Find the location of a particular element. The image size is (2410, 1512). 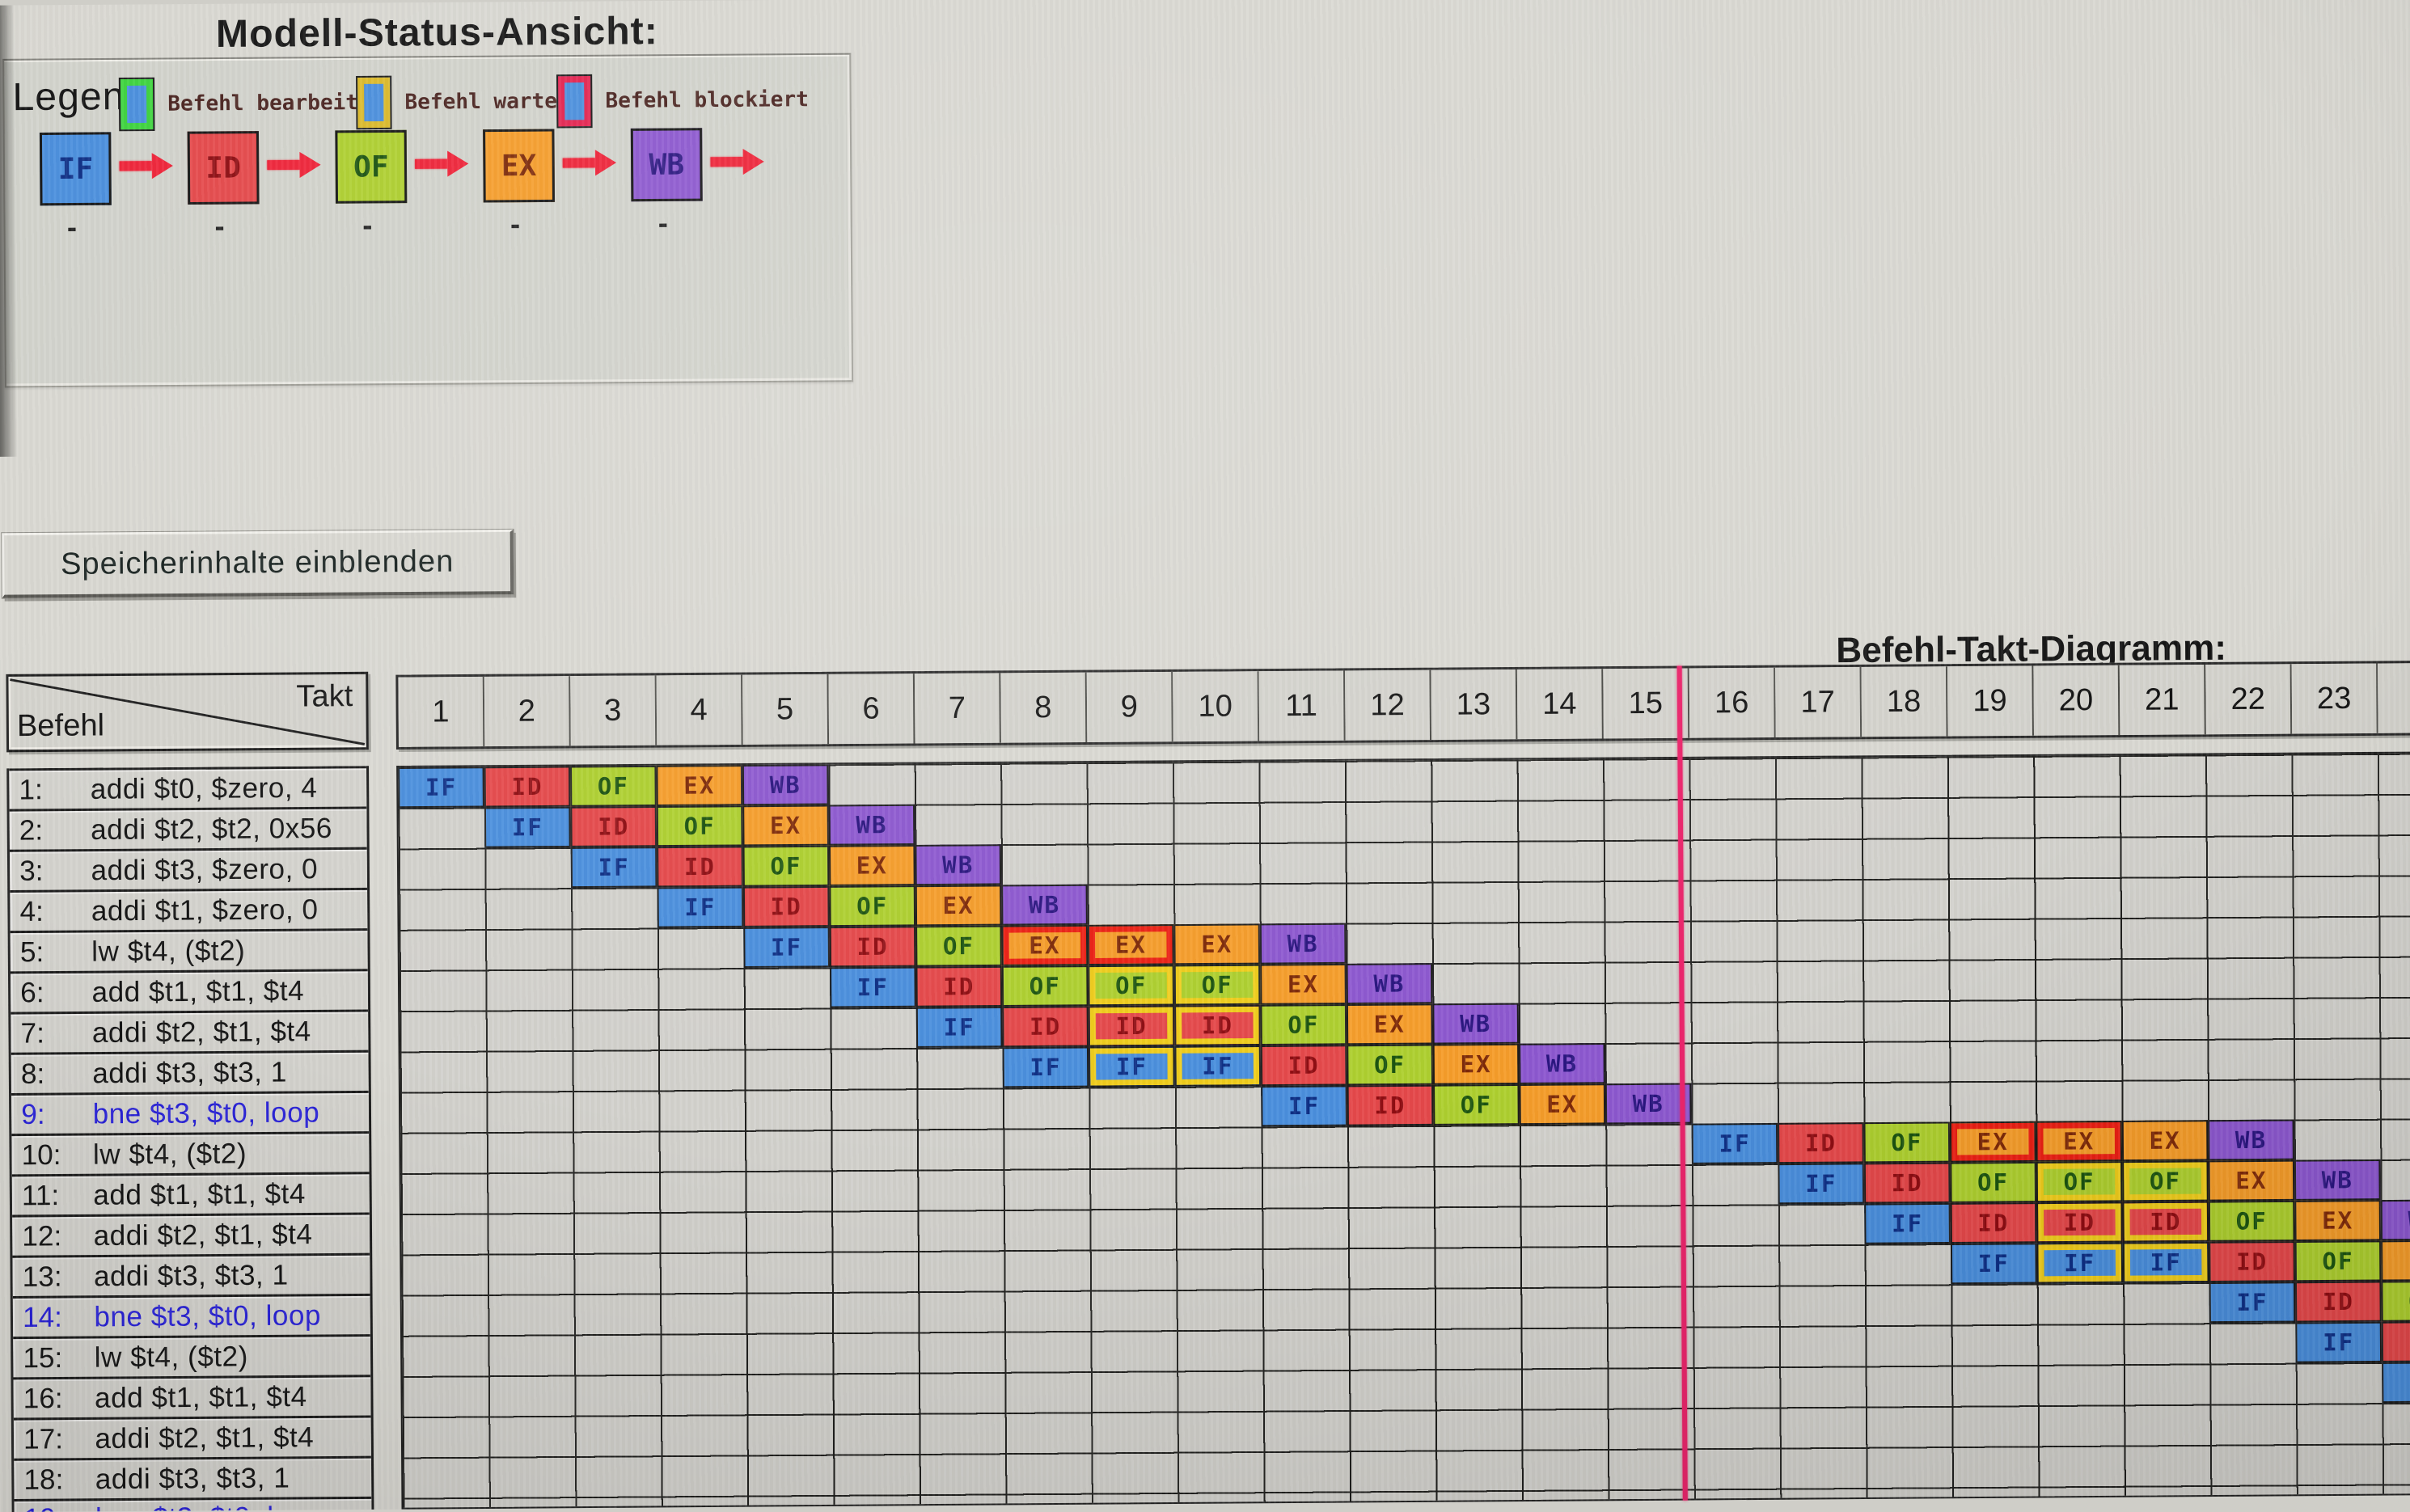

instruction-row: 17: addi $t2, $t1, $t4 is located at coordinates (192, 1437).